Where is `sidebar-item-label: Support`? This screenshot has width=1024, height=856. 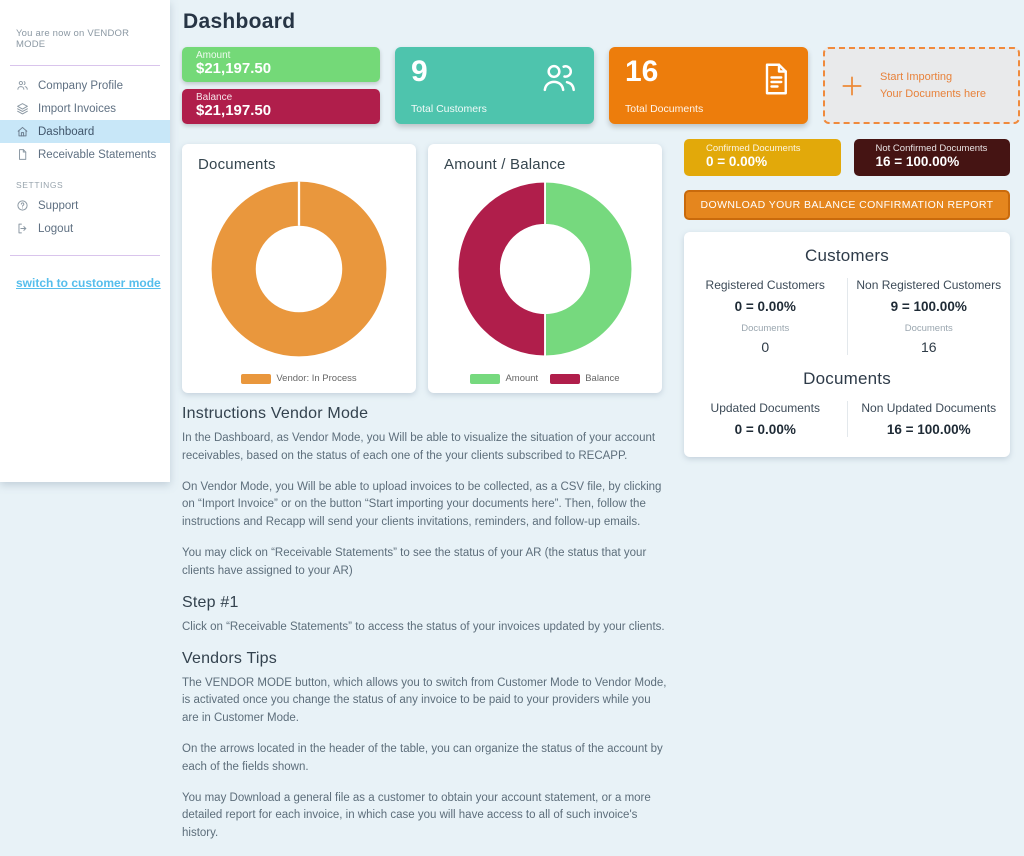
sidebar-item-label: Support is located at coordinates (58, 205).